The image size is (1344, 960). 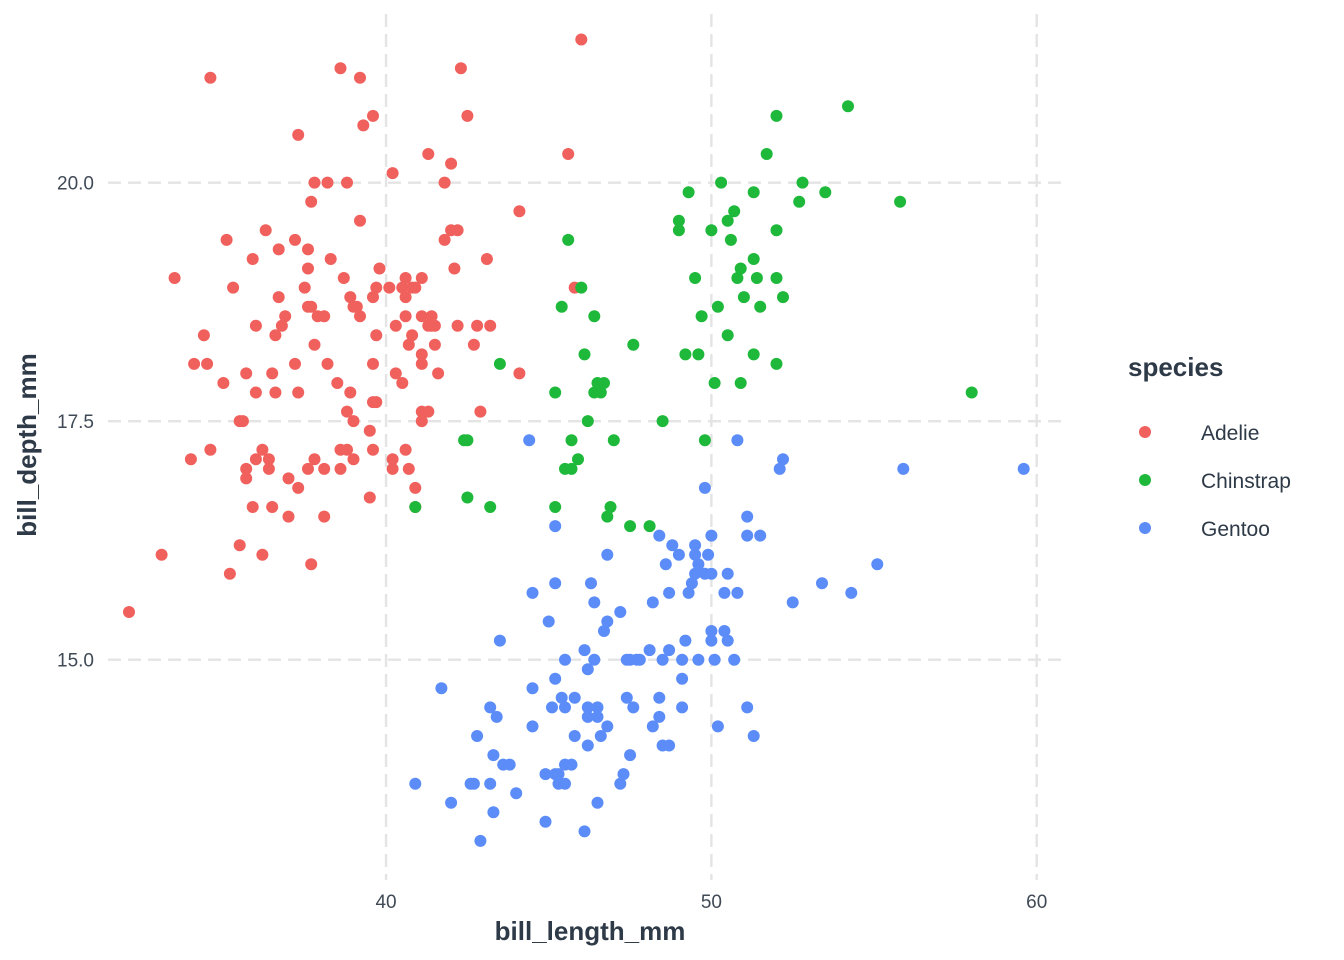 I want to click on legend-item-adelie: Adelie, so click(x=1199, y=433).